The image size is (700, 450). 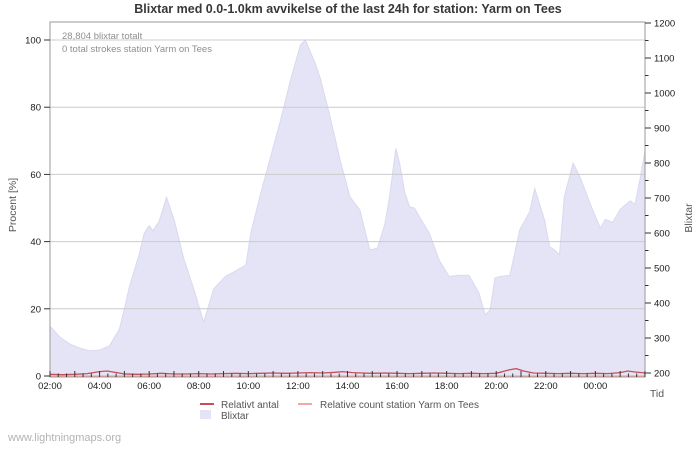 What do you see at coordinates (250, 405) in the screenshot?
I see `legend-label-relativt-antal: Relativt antal` at bounding box center [250, 405].